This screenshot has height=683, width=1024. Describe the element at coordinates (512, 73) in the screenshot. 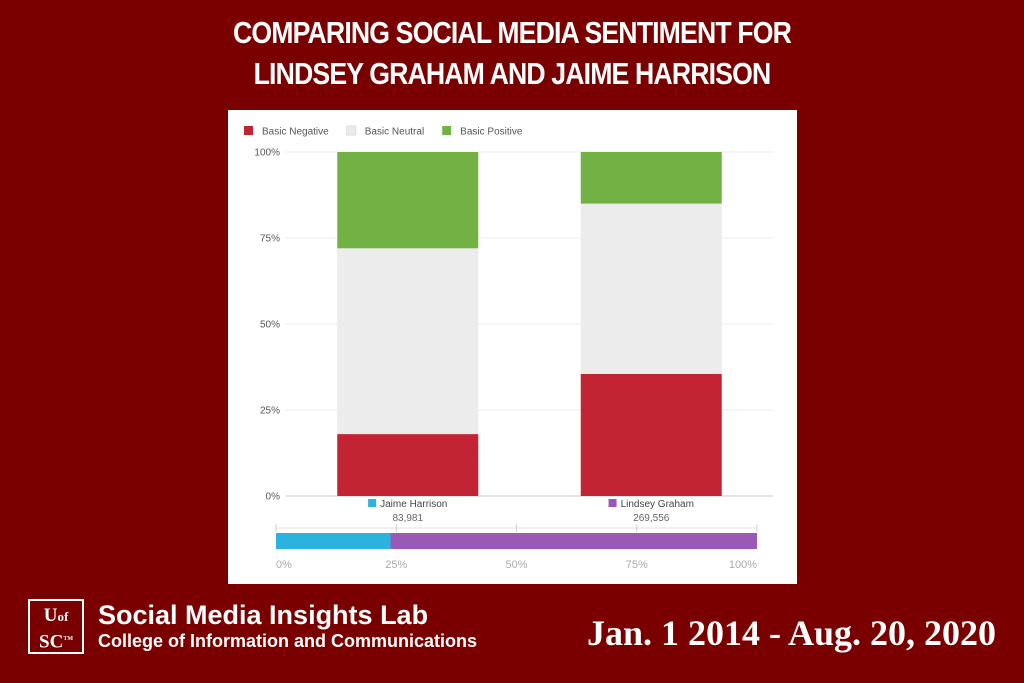

I see `title-line-2: LINDSEY GRAHAM AND JAIME HARRISON` at that location.